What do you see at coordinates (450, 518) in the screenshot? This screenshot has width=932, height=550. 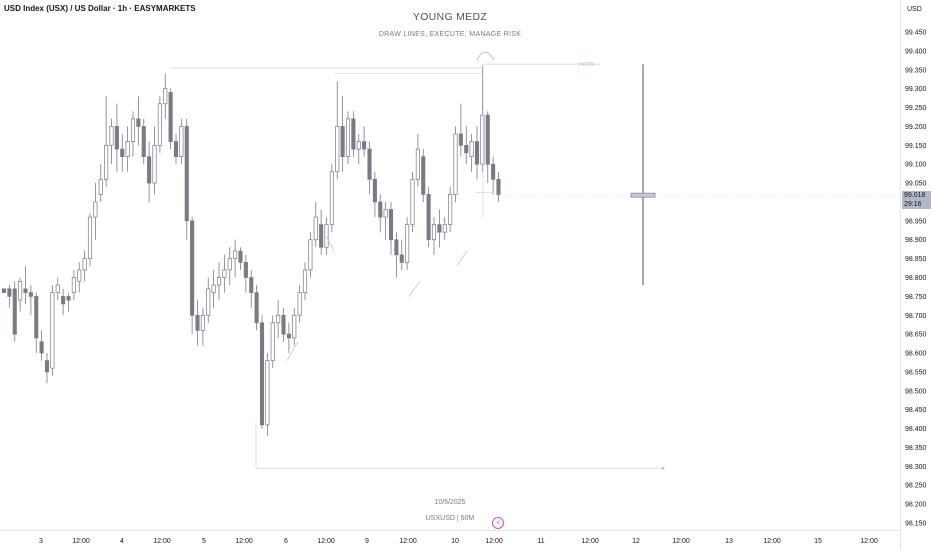 I see `watermark-symbol: USXUSD | 60M` at bounding box center [450, 518].